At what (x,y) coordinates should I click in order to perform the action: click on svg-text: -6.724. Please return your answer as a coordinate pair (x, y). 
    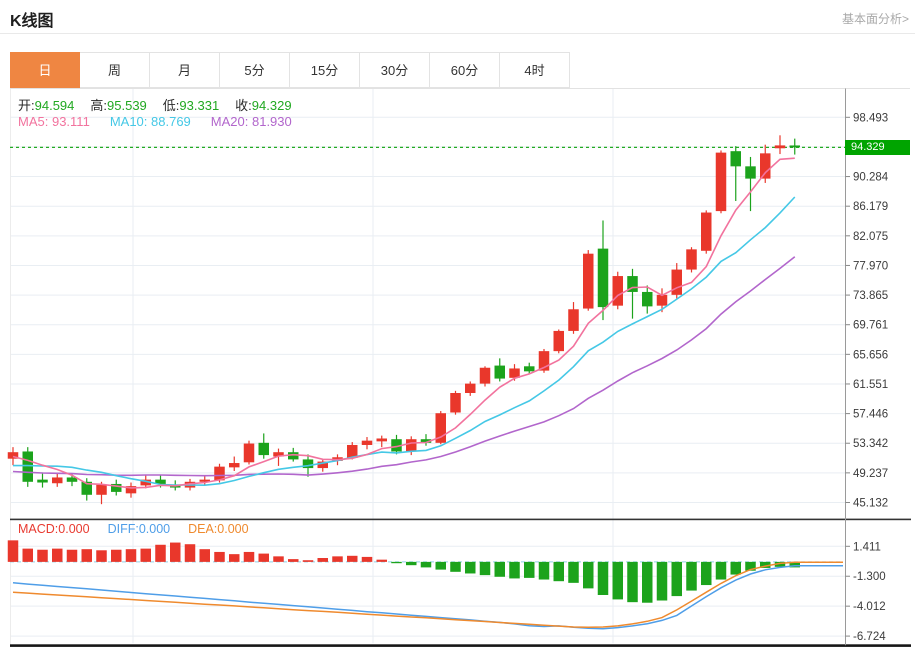
    Looking at the image, I should click on (869, 637).